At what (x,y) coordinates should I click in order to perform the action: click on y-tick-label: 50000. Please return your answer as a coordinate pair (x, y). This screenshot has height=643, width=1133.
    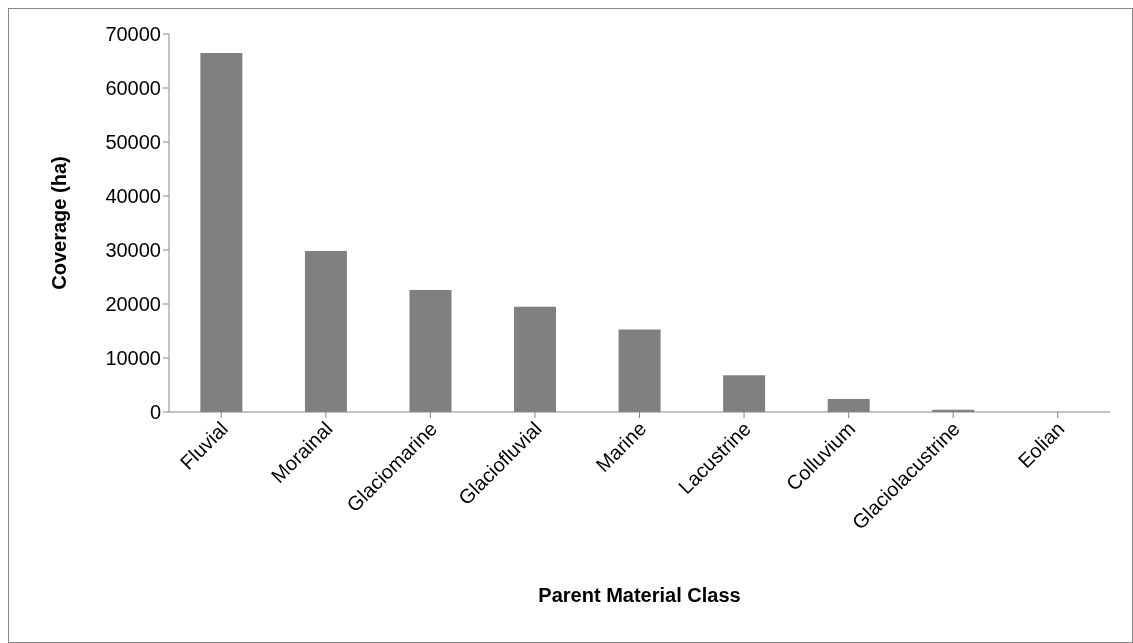
    Looking at the image, I should click on (133, 142).